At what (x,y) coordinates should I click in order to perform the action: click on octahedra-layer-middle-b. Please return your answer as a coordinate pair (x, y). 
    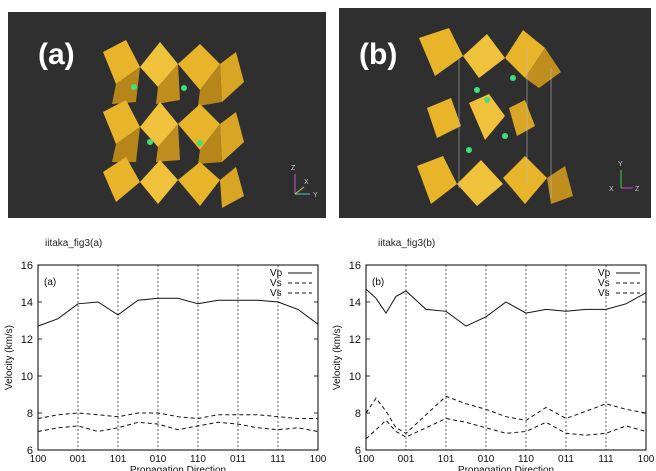
    Looking at the image, I should click on (481, 117).